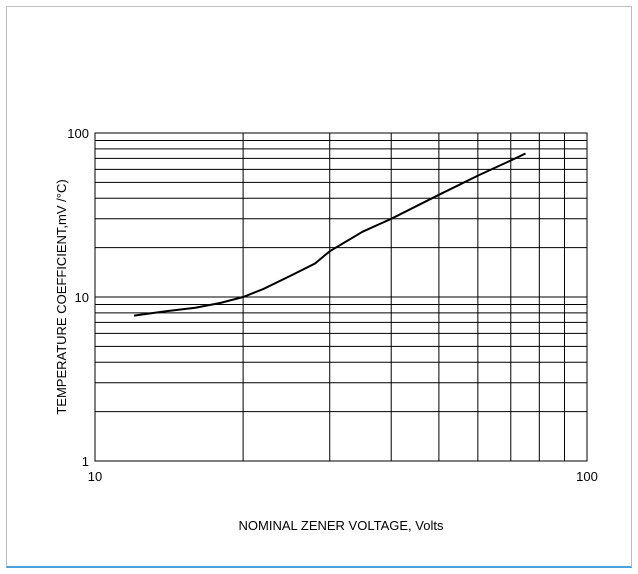 The image size is (638, 574). What do you see at coordinates (341, 525) in the screenshot?
I see `x-axis-label: NOMINAL ZENER VOLTAGE, Volts` at bounding box center [341, 525].